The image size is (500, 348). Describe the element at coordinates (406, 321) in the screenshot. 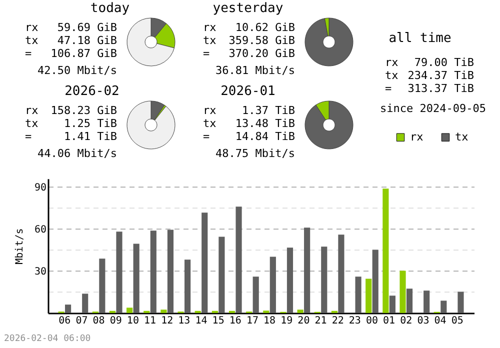

I see `x-tick-label: 02` at that location.